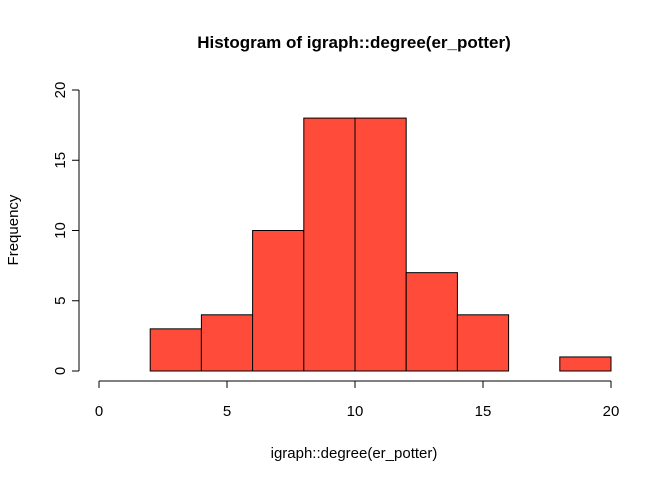 The image size is (672, 480). I want to click on x-tick-label-4: 20, so click(611, 411).